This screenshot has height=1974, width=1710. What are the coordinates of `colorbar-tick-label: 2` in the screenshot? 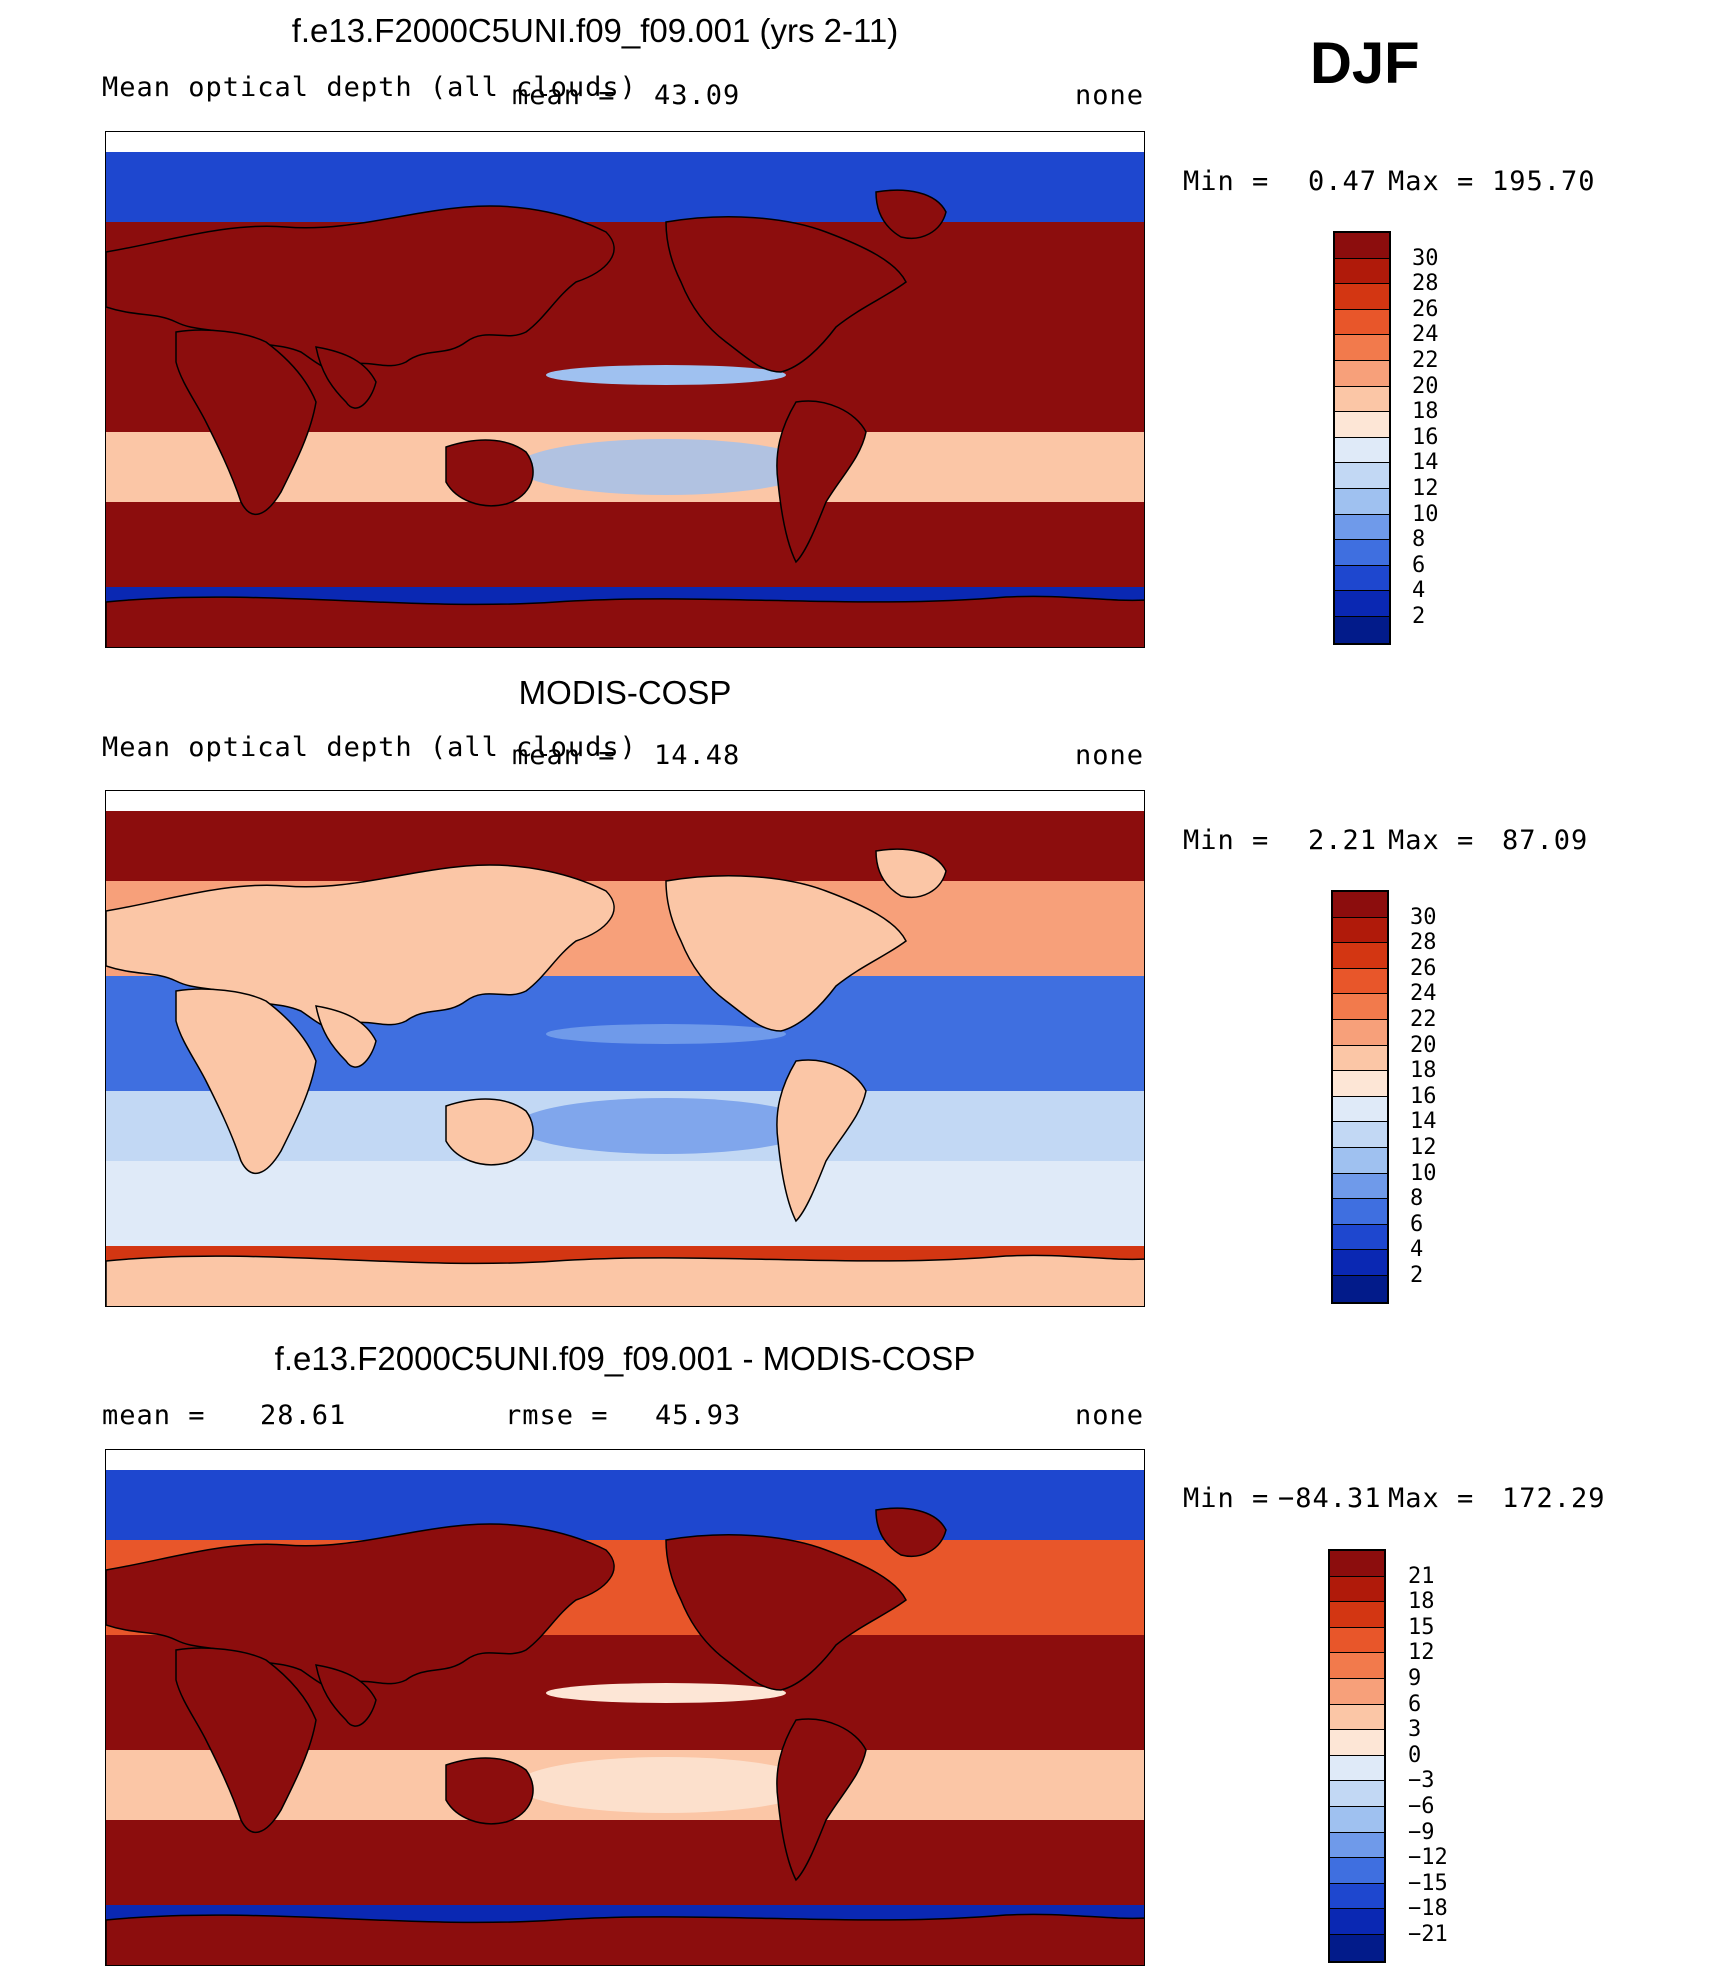 It's located at (1419, 616).